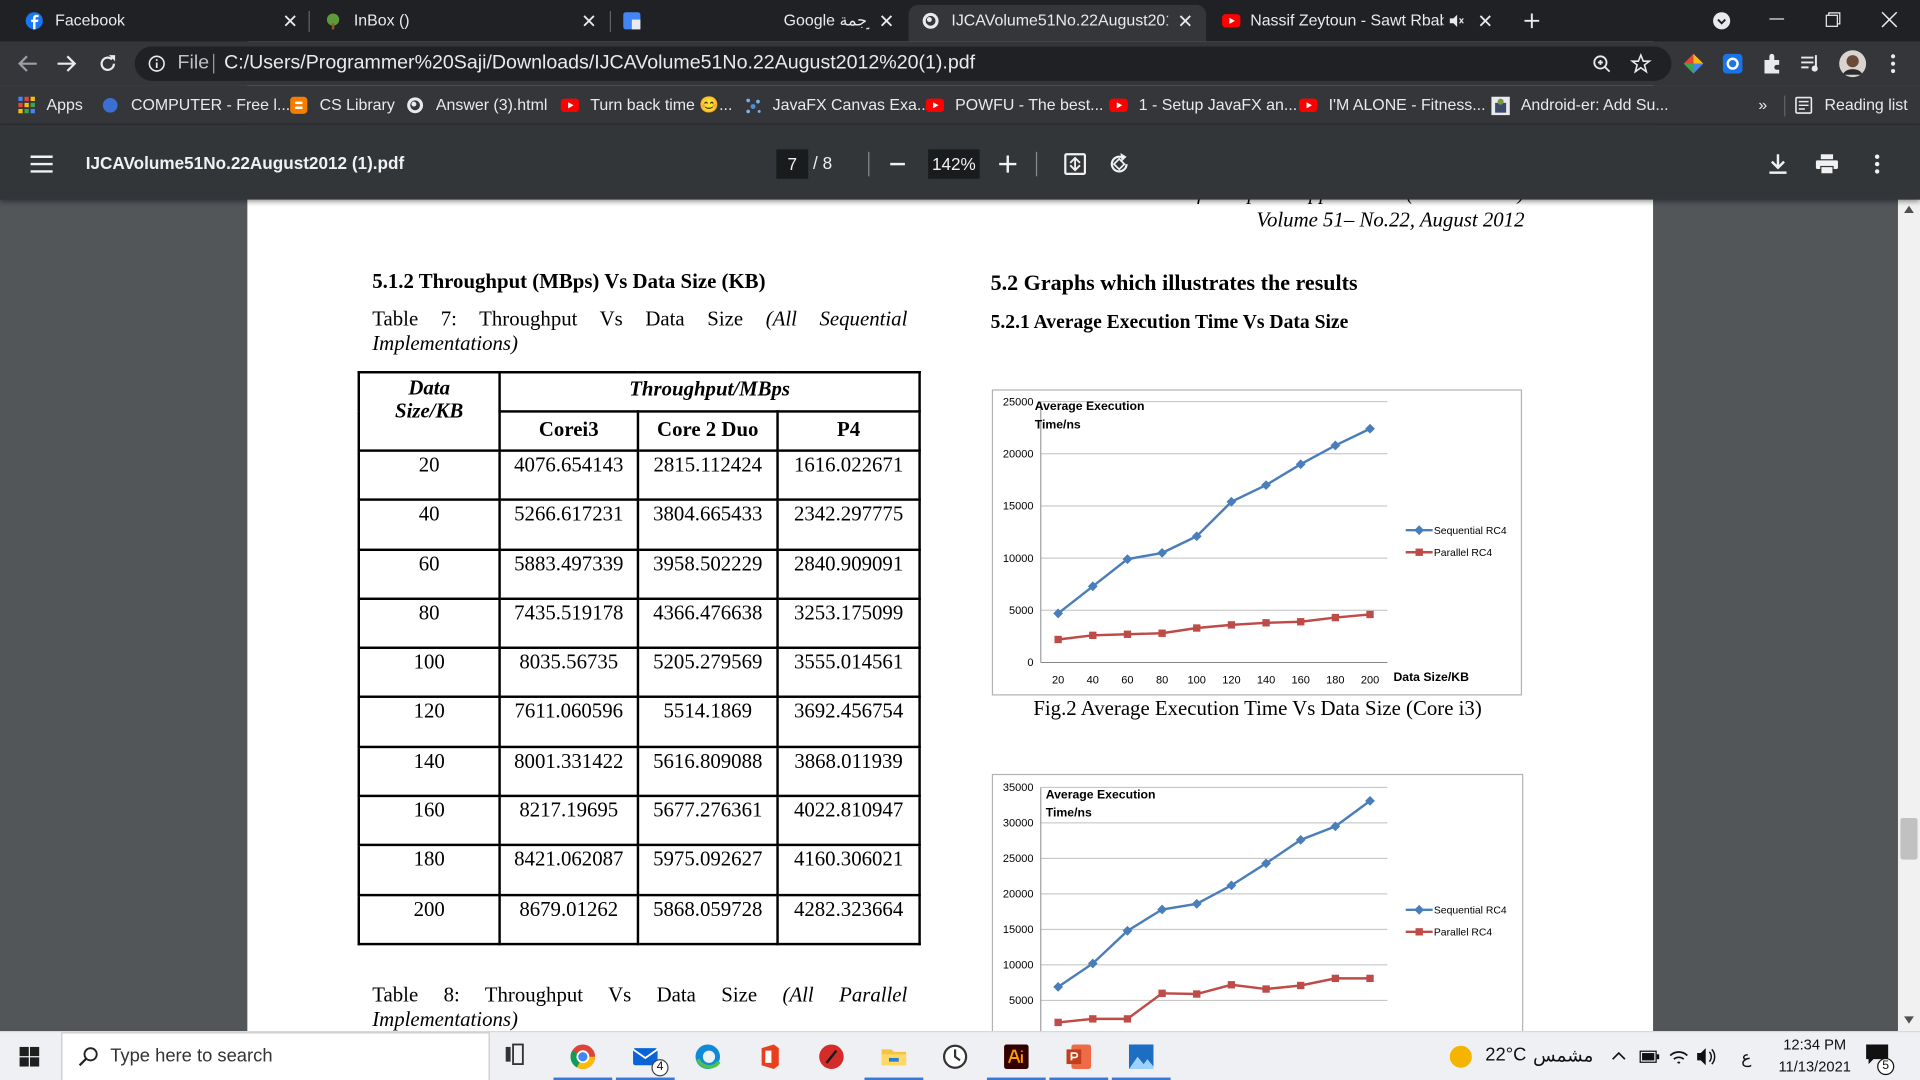 The image size is (1920, 1080). What do you see at coordinates (1811, 63) in the screenshot?
I see `media-control` at bounding box center [1811, 63].